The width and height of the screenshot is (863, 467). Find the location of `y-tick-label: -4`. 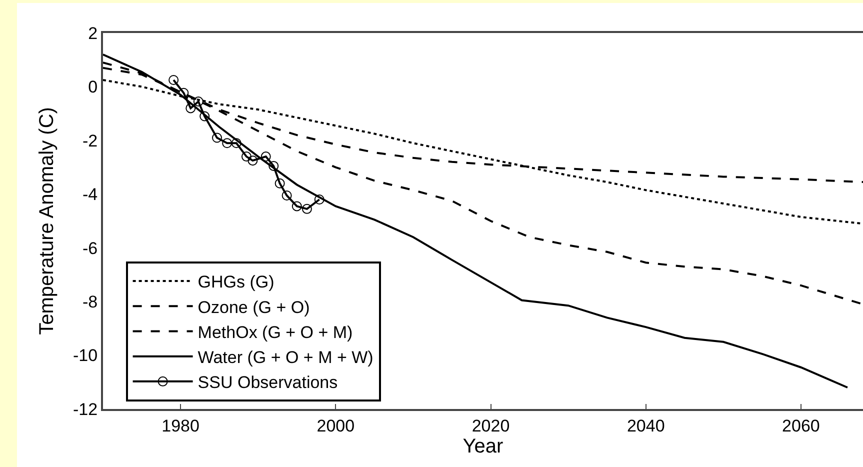

y-tick-label: -4 is located at coordinates (90, 194).